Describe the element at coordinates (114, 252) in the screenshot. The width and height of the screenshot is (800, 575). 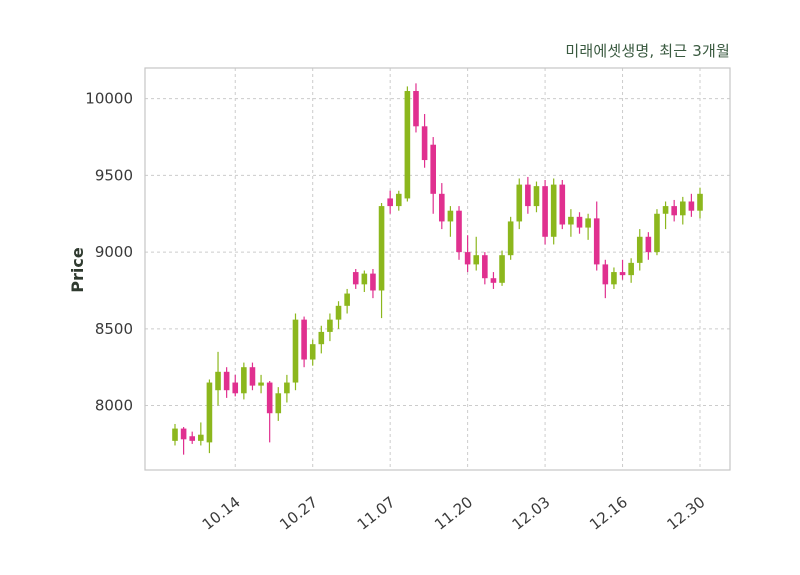
I see `y-tick-label: 9000` at that location.